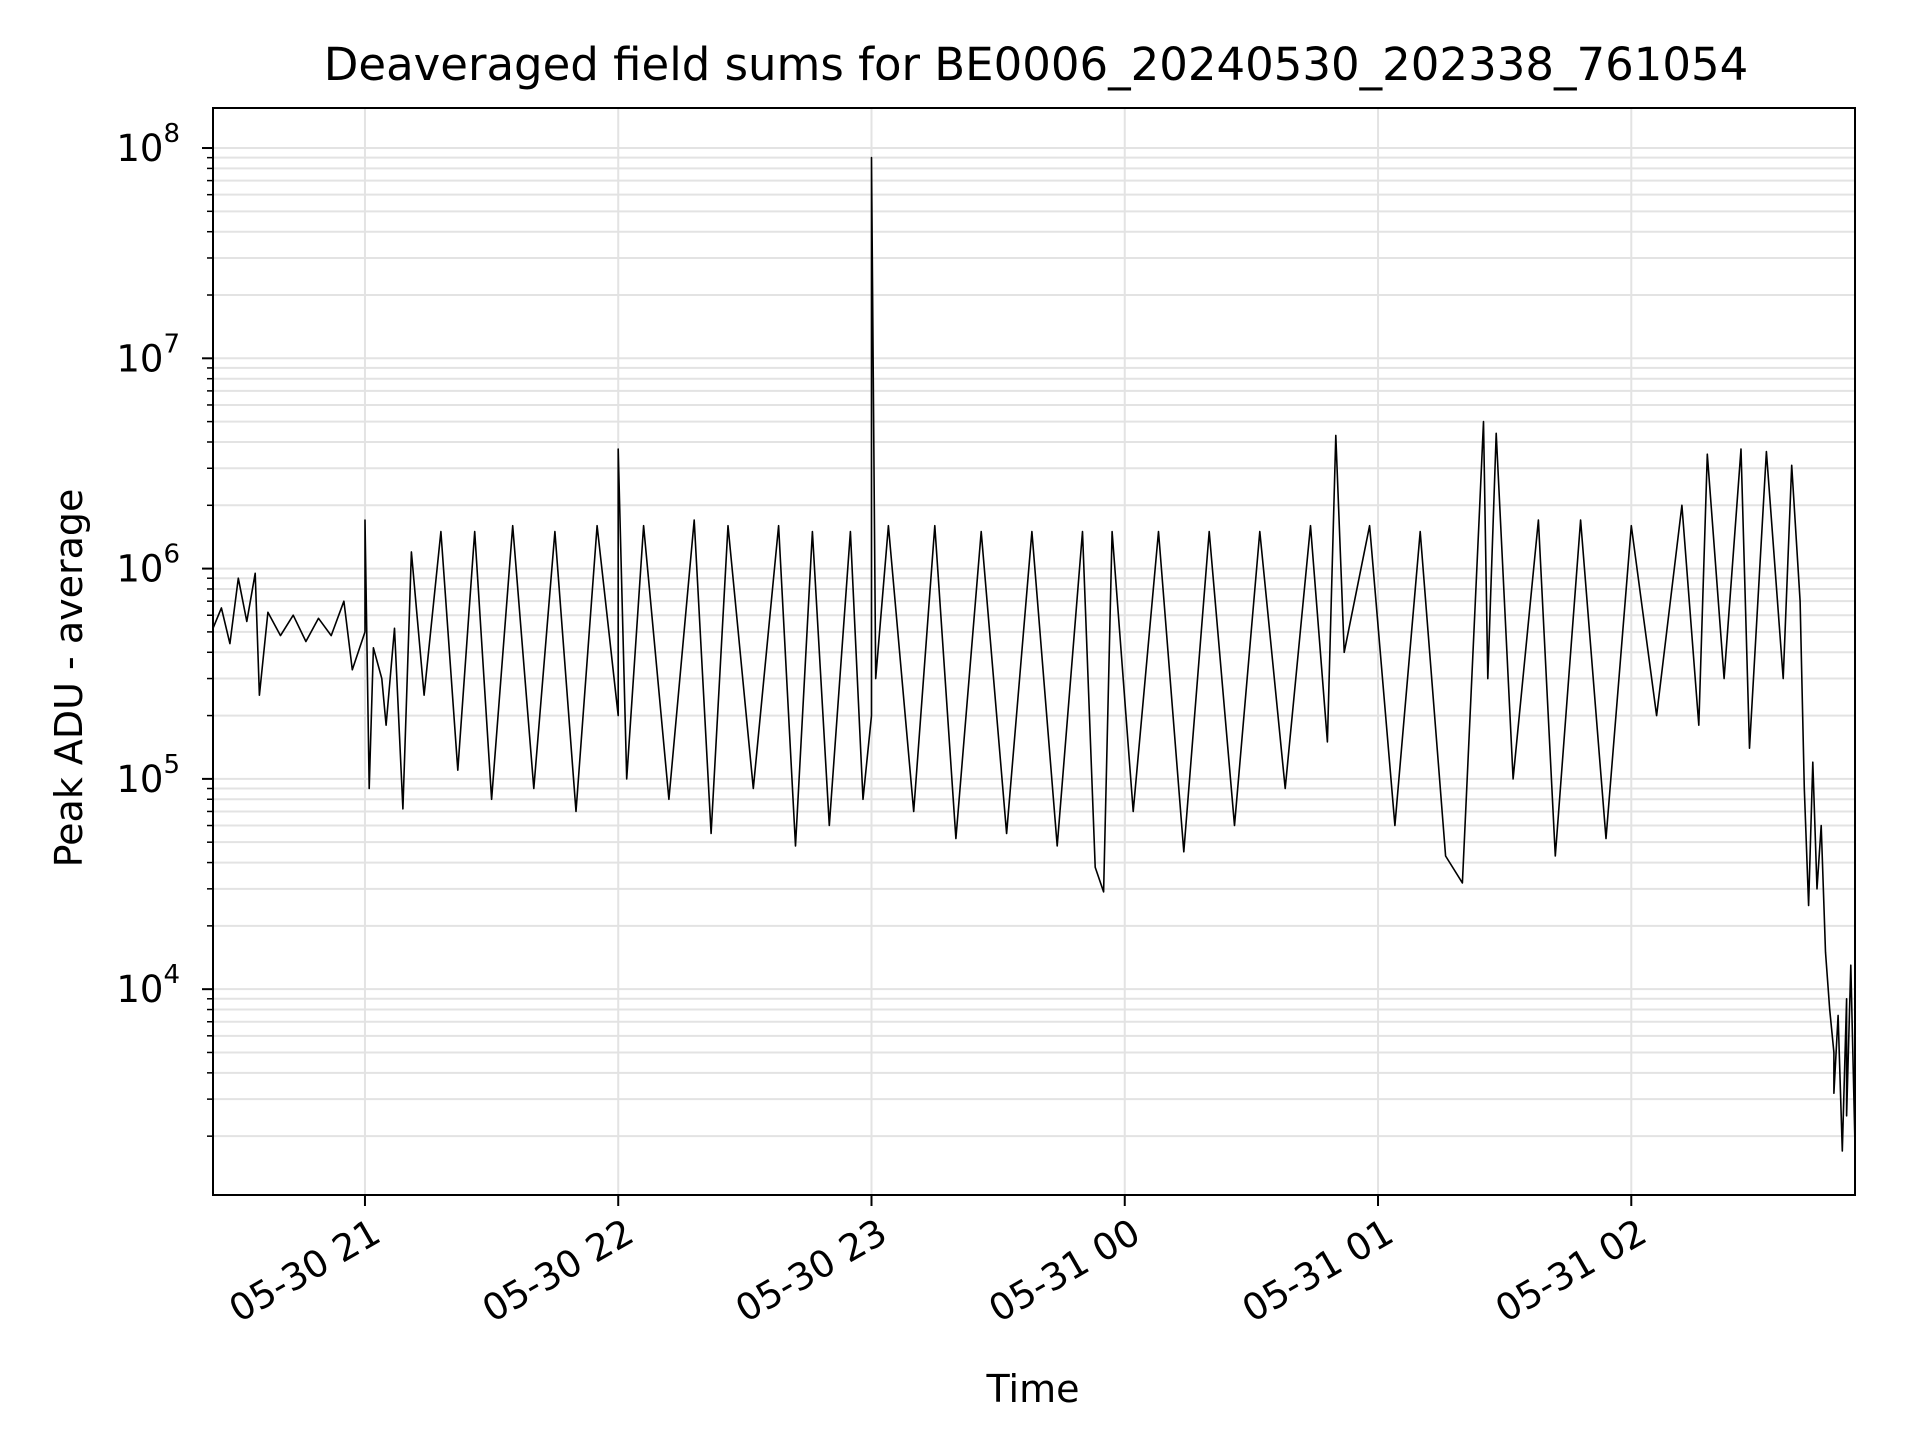 The width and height of the screenshot is (1920, 1444). Describe the element at coordinates (69, 678) in the screenshot. I see `y-axis-label: Peak ADU - average` at that location.